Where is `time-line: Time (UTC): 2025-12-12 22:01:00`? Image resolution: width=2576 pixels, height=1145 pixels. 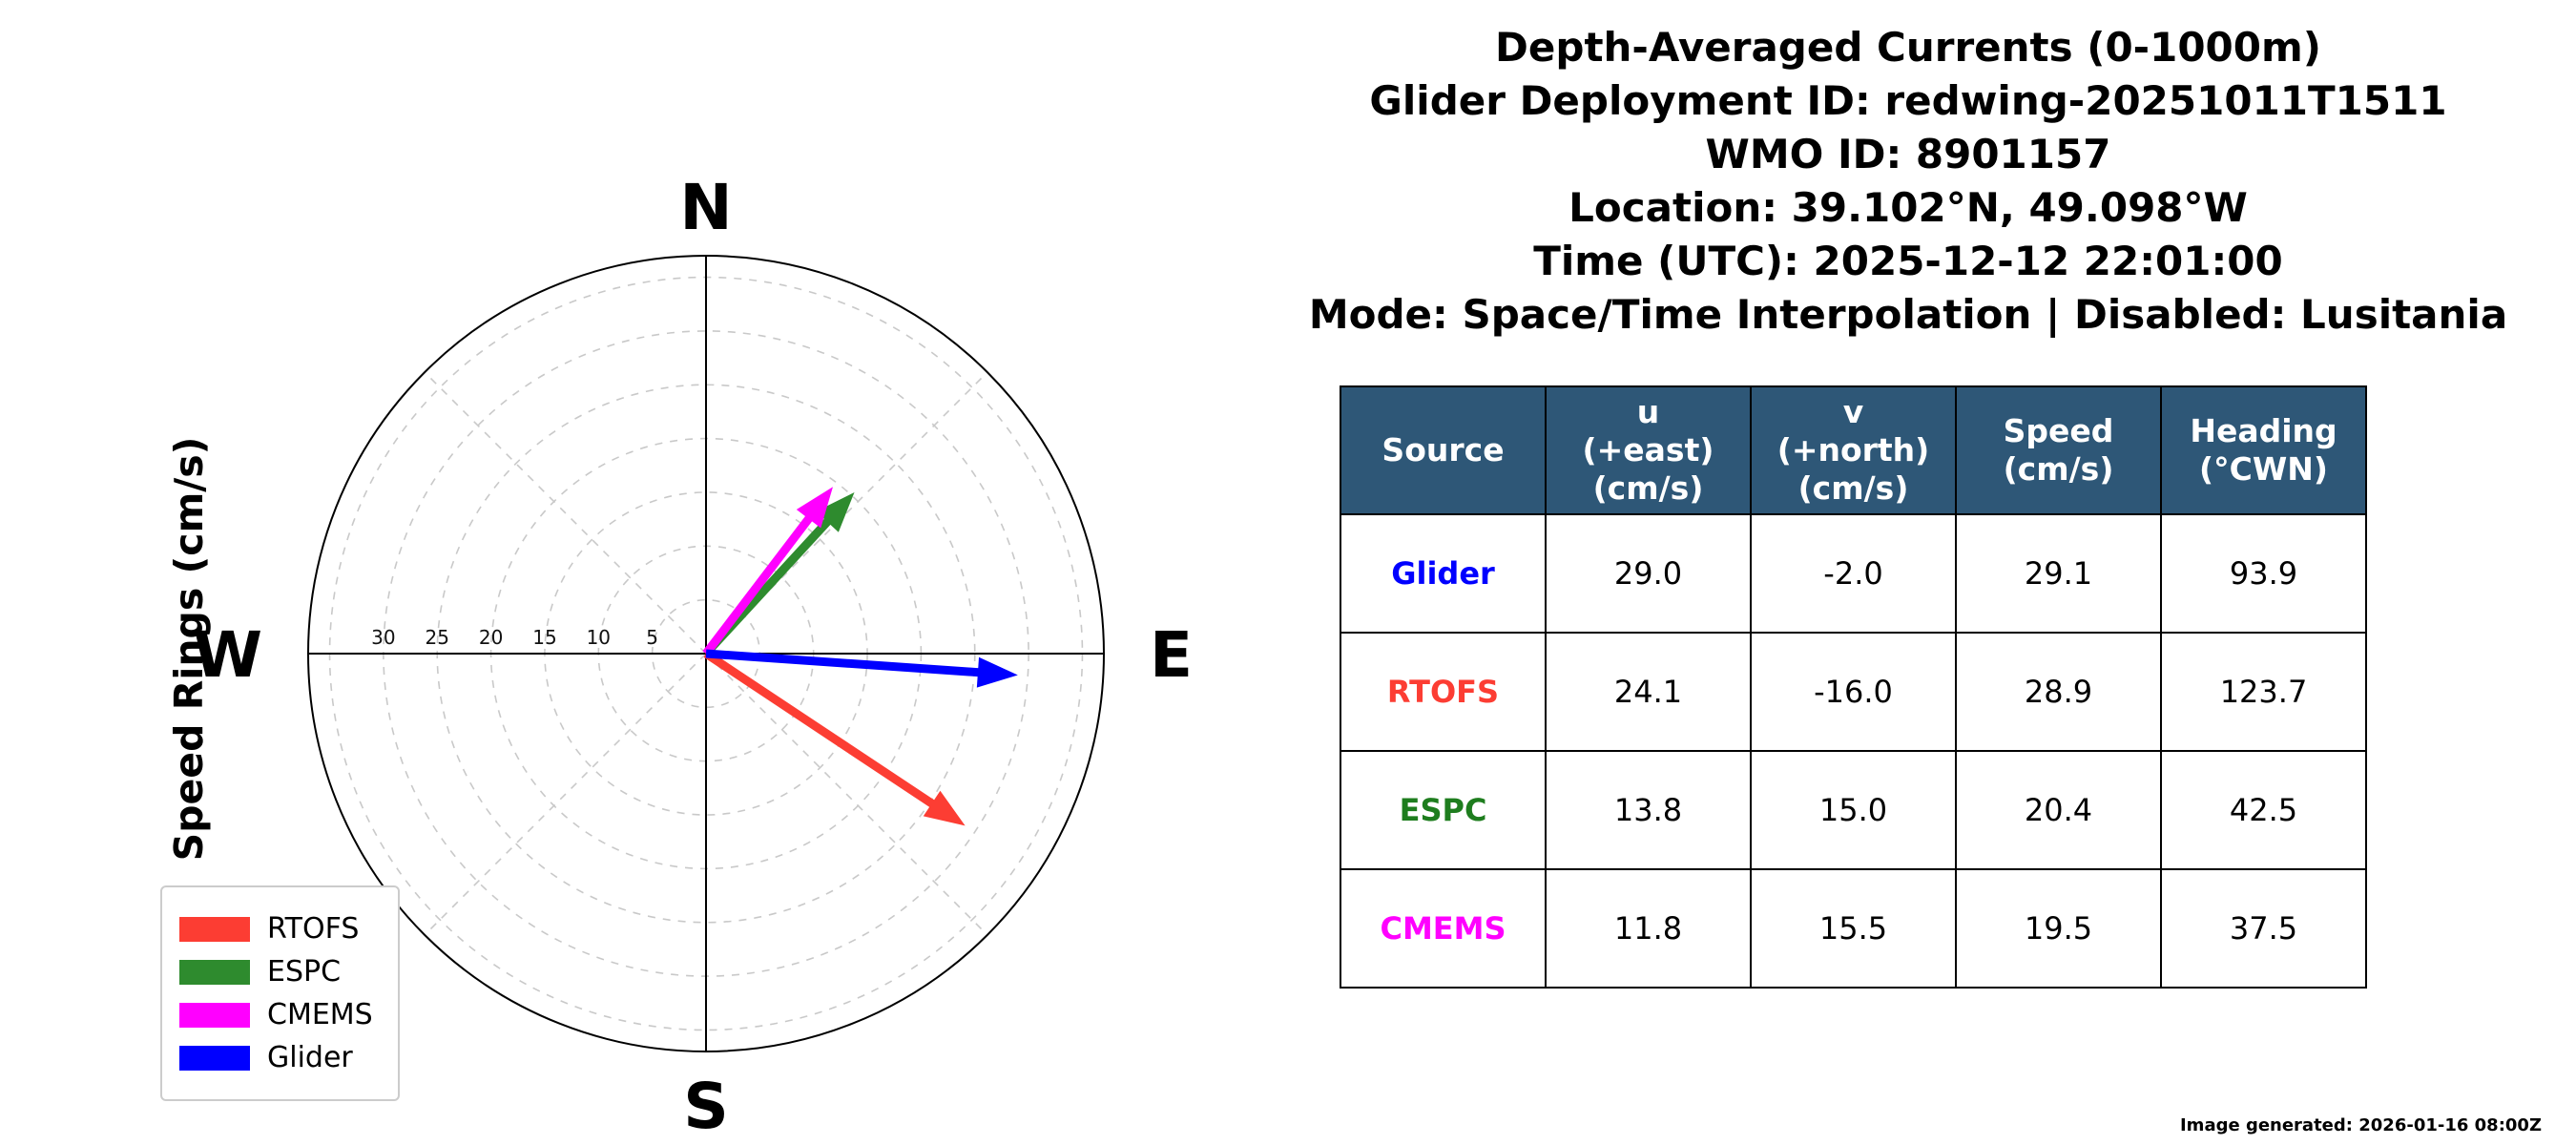 time-line: Time (UTC): 2025-12-12 22:01:00 is located at coordinates (1908, 261).